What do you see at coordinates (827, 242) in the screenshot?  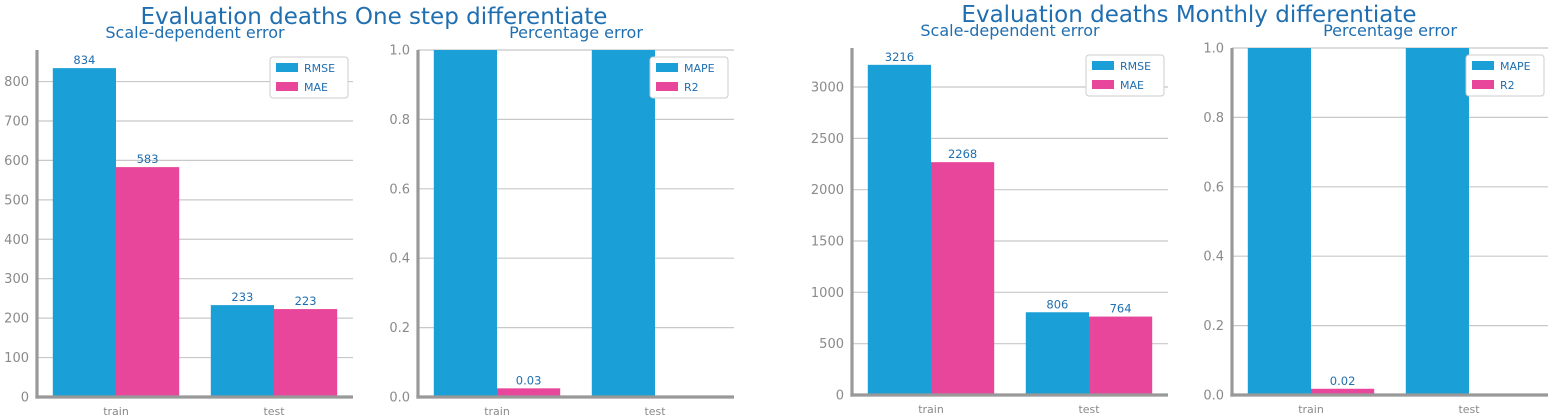 I see `y-tick-label: 1500` at bounding box center [827, 242].